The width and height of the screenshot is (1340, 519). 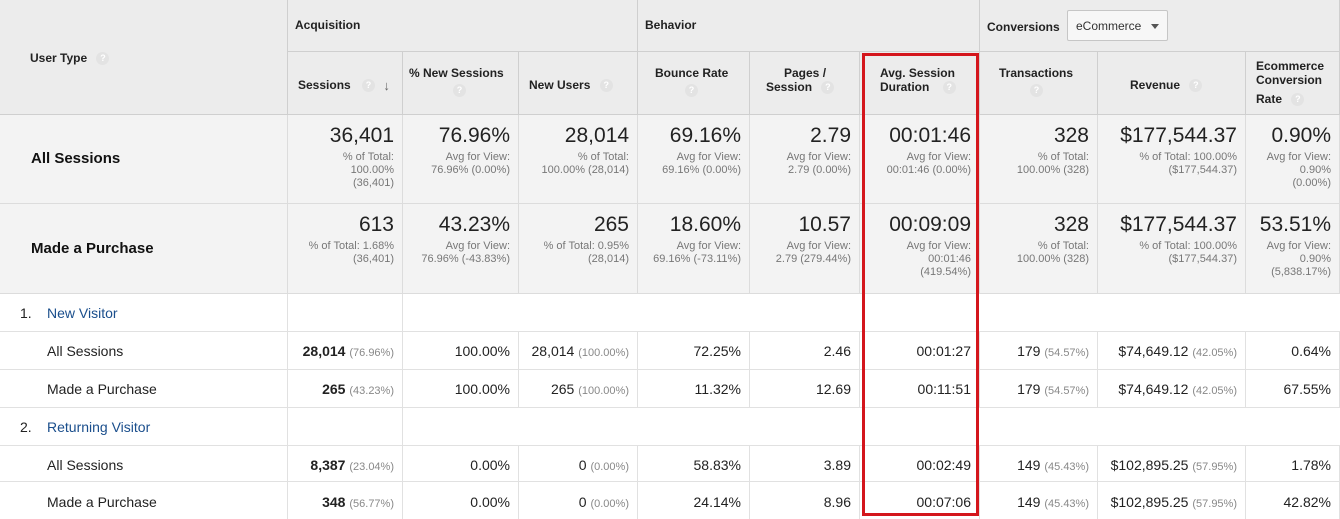 What do you see at coordinates (482, 351) in the screenshot?
I see `cell-value: 100.00%` at bounding box center [482, 351].